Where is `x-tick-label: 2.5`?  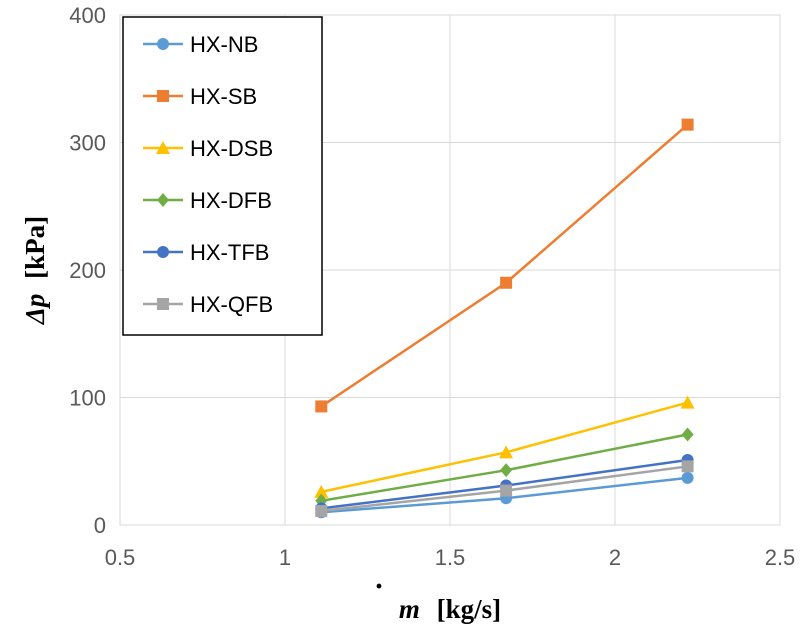 x-tick-label: 2.5 is located at coordinates (780, 557).